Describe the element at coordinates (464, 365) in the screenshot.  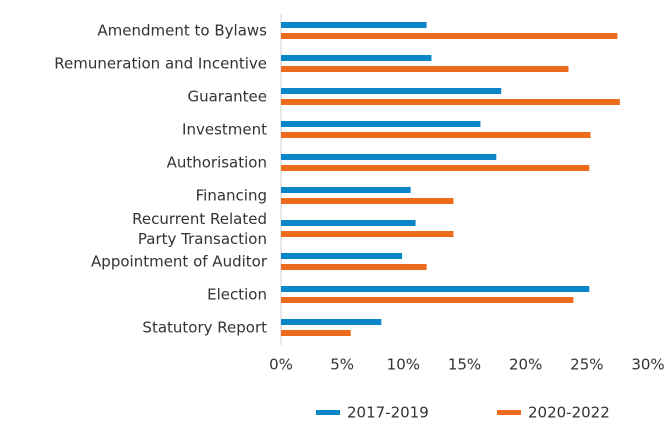
I see `x-tick-label: 15%` at that location.